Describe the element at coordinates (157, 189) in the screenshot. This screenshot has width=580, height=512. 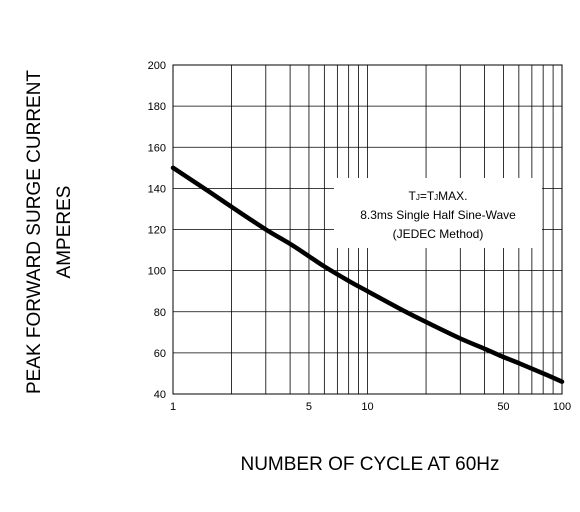
I see `y-tick-label: 140` at that location.